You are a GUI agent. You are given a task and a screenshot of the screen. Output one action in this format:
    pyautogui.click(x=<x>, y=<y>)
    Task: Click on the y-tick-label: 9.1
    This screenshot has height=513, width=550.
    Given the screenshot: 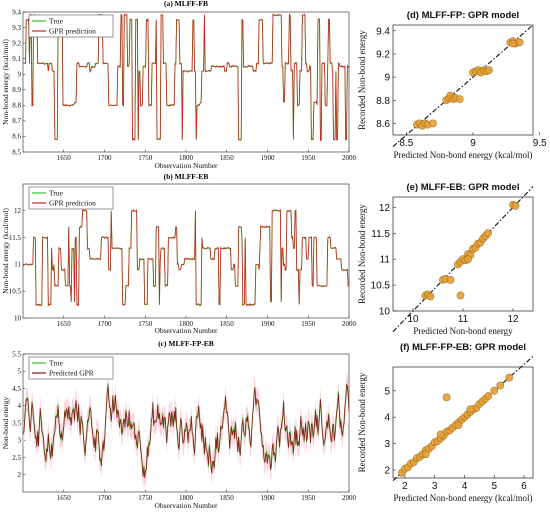 What is the action you would take?
    pyautogui.click(x=16, y=59)
    